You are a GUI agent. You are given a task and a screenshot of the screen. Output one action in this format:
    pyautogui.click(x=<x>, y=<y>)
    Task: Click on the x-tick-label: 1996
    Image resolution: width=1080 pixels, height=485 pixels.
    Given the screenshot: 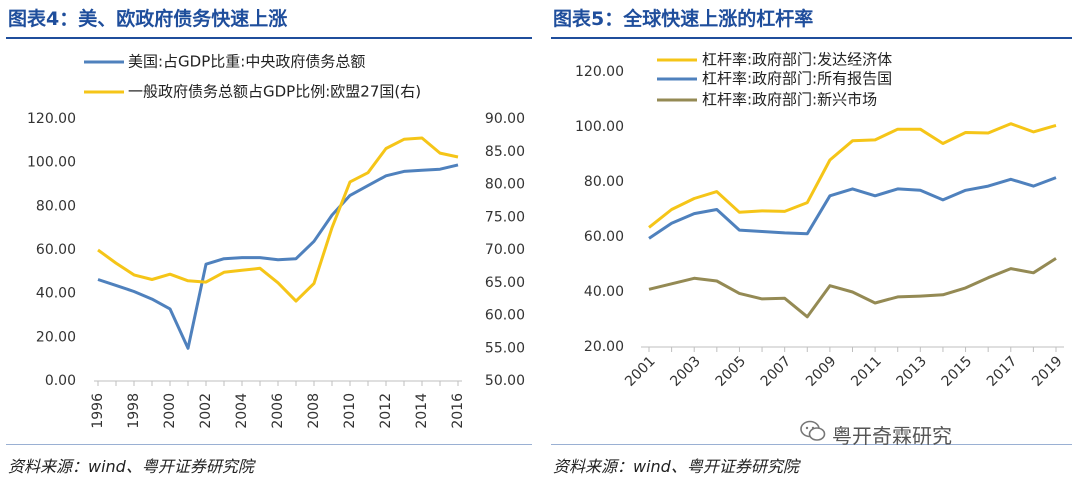 What is the action you would take?
    pyautogui.click(x=98, y=411)
    